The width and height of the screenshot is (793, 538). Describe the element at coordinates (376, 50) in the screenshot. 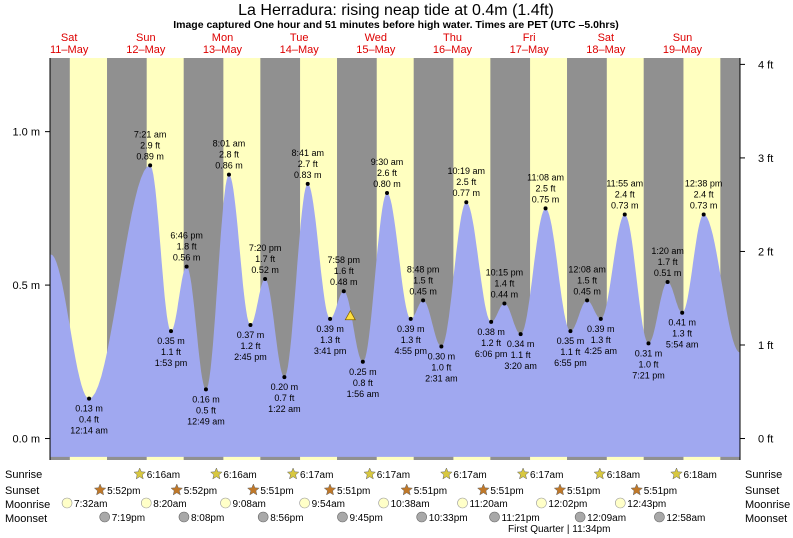

I see `day-date: 15–May` at that location.